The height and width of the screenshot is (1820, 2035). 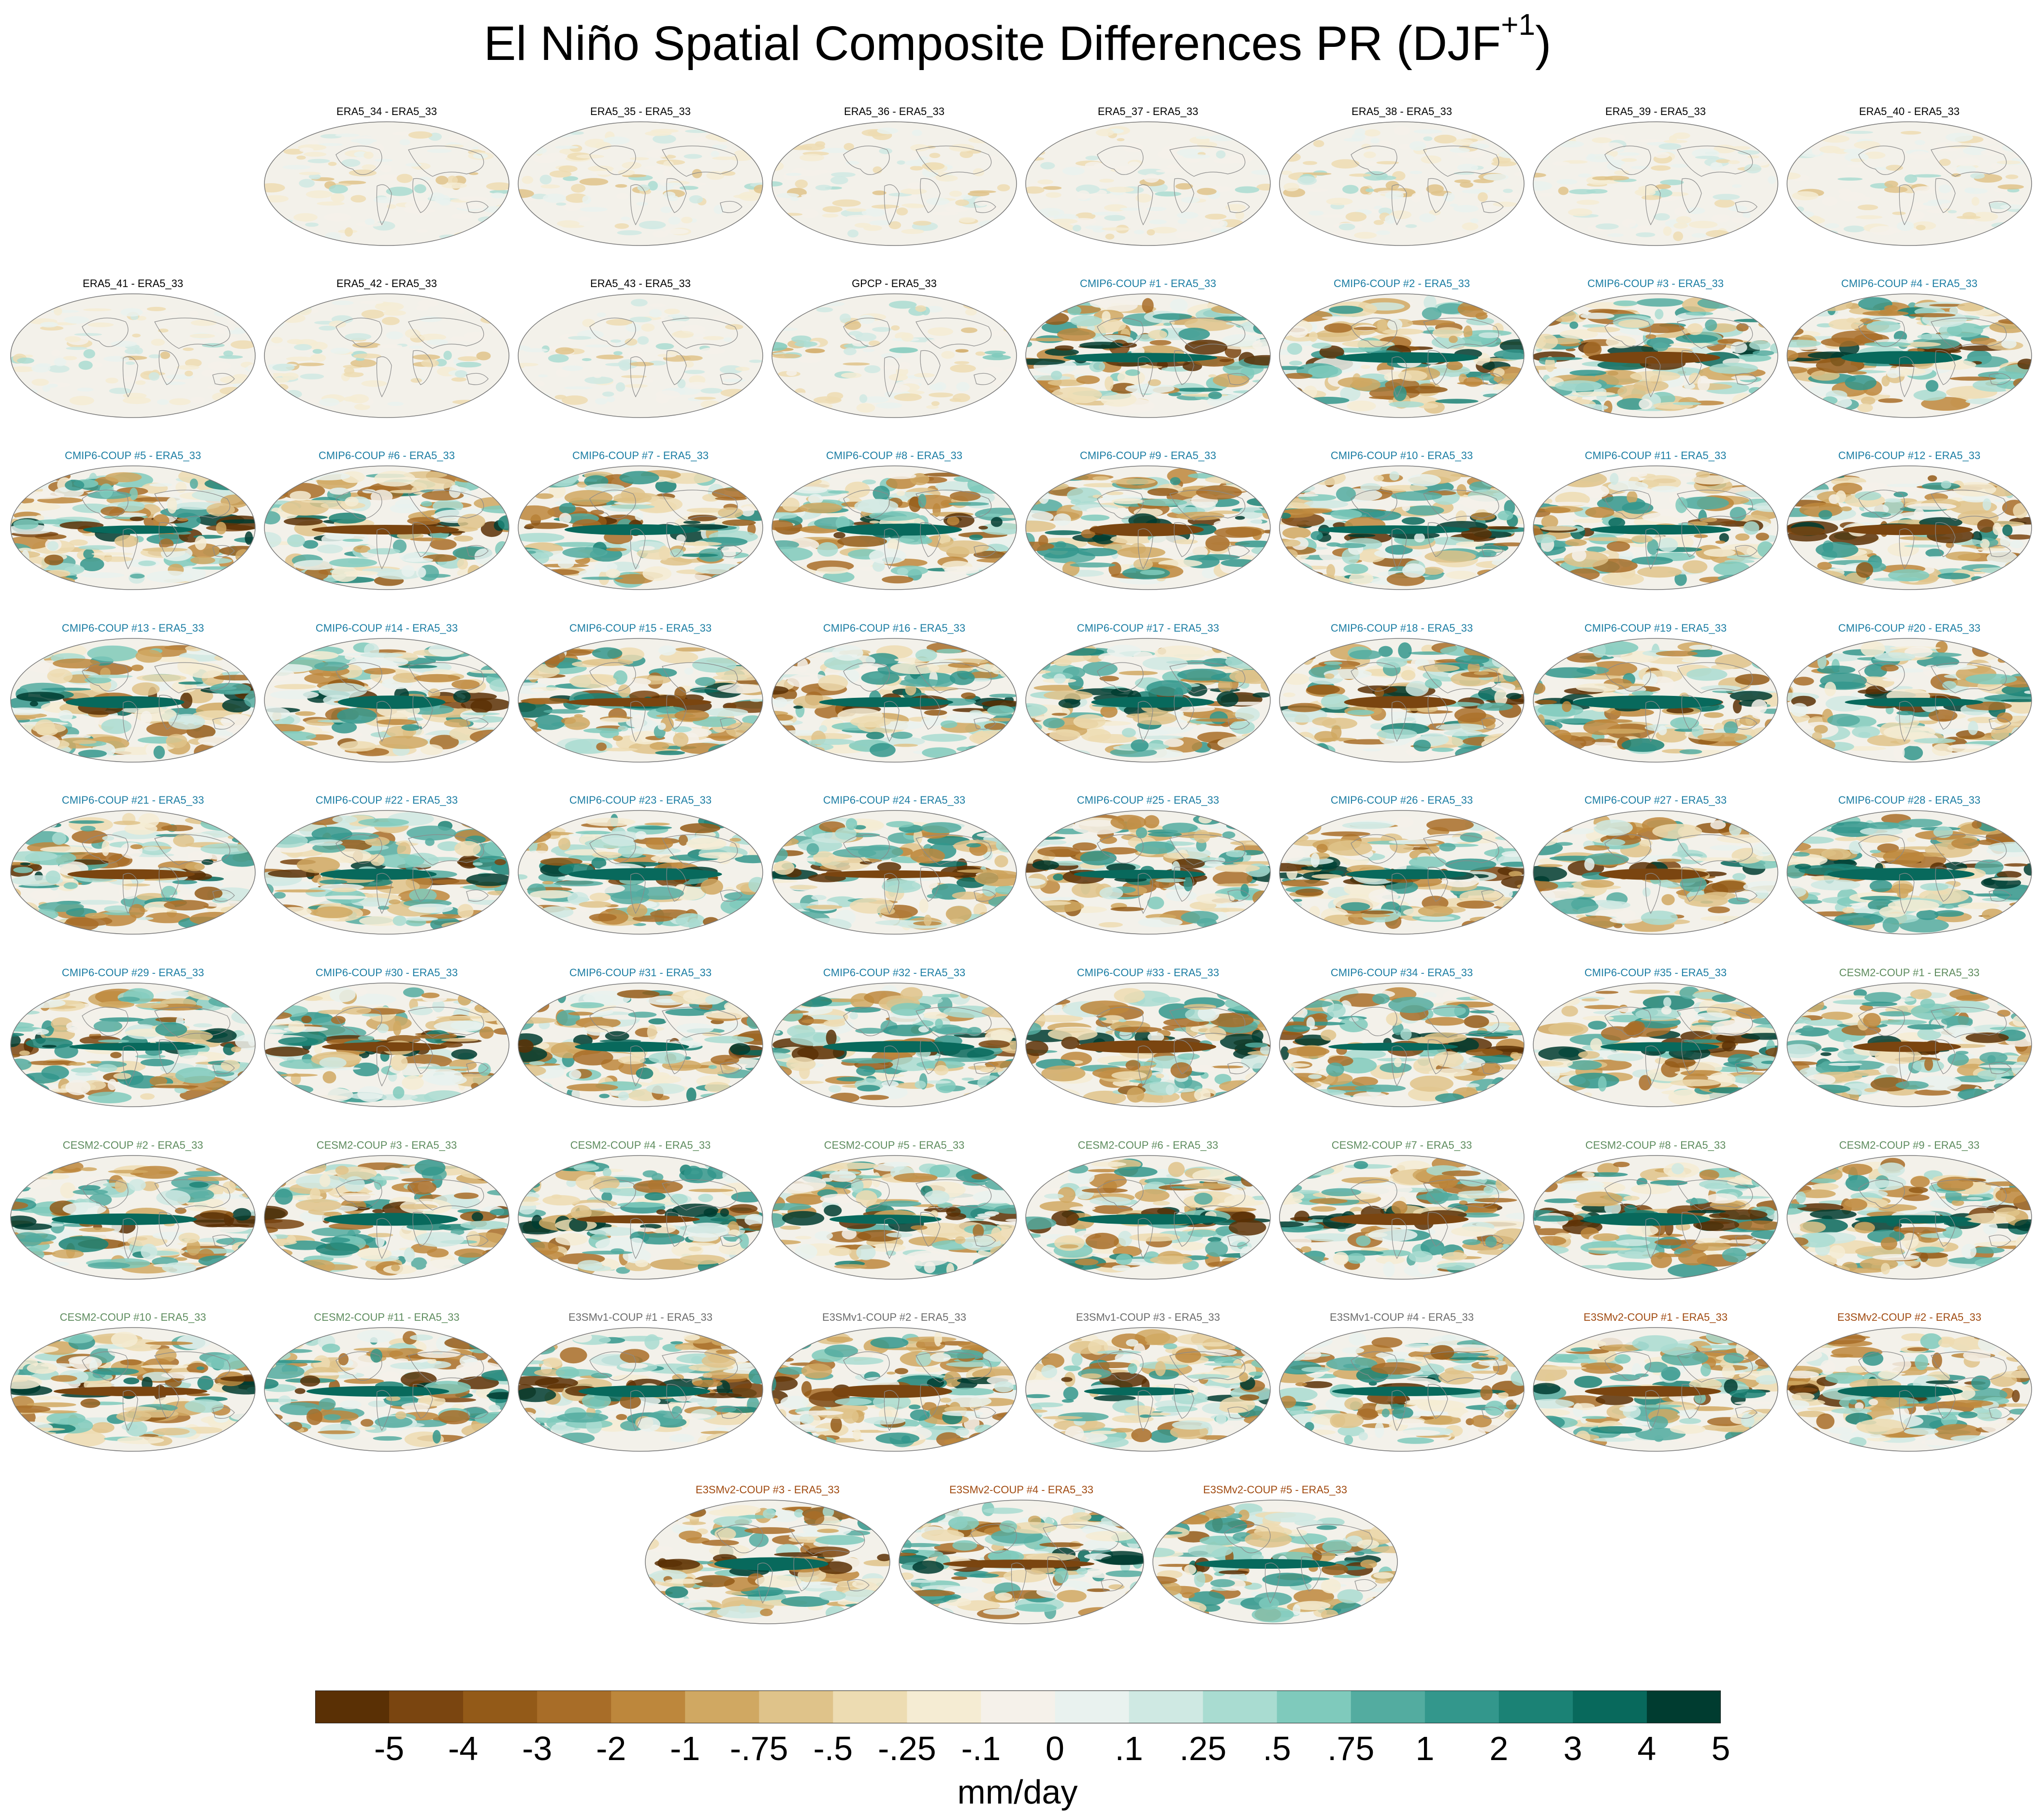 I want to click on map-panel-title: CMIP6-COUP #4 - ERA5_33, so click(x=1909, y=283).